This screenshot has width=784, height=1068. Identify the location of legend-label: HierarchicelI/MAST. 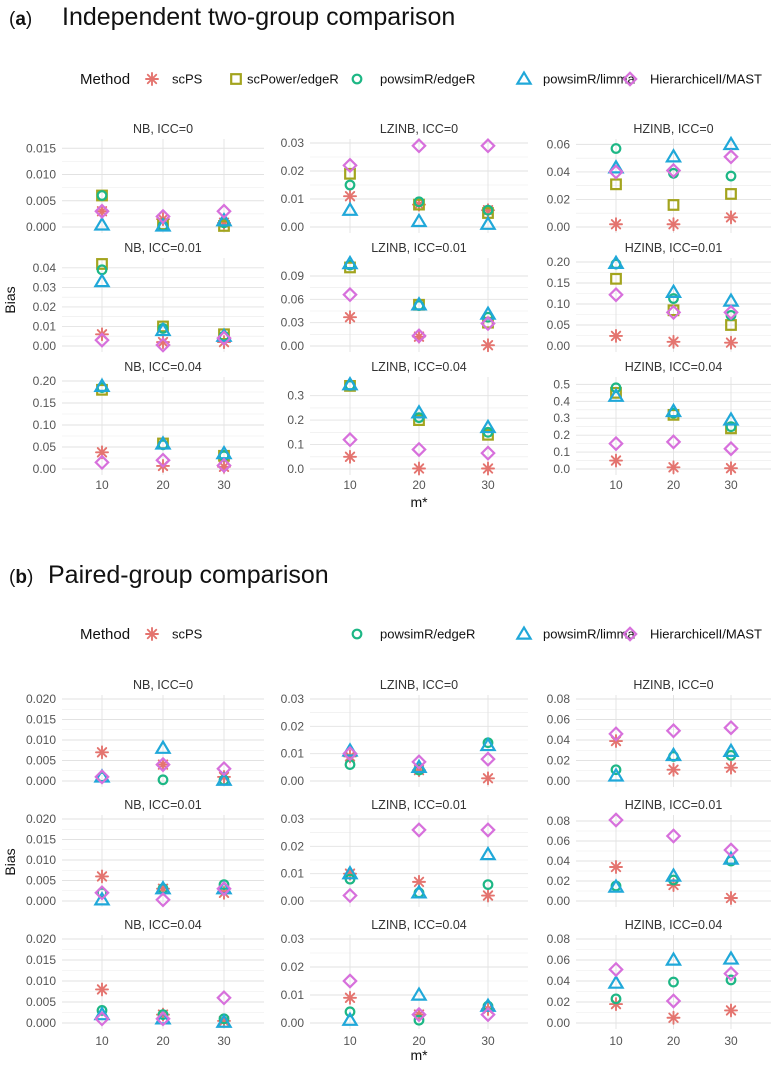
(706, 79).